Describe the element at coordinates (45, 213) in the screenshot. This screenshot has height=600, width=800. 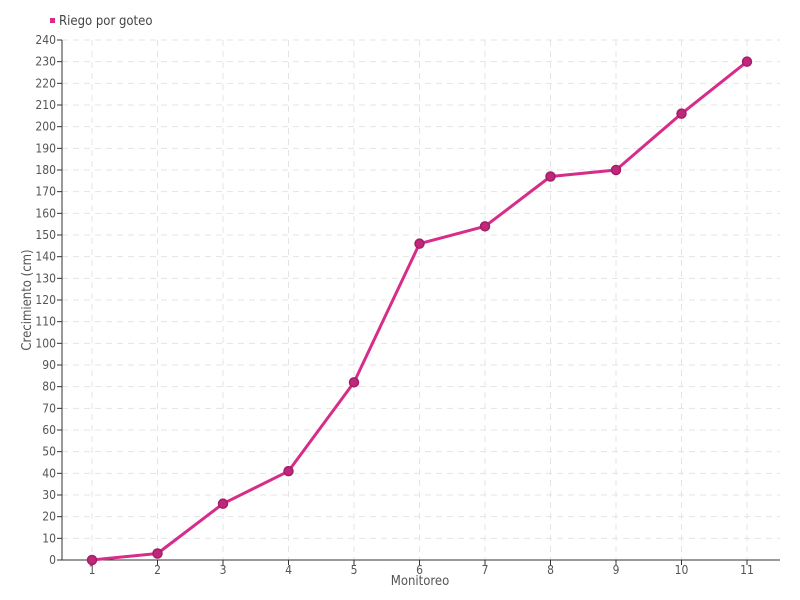
I see `y-tick-label: 160` at that location.